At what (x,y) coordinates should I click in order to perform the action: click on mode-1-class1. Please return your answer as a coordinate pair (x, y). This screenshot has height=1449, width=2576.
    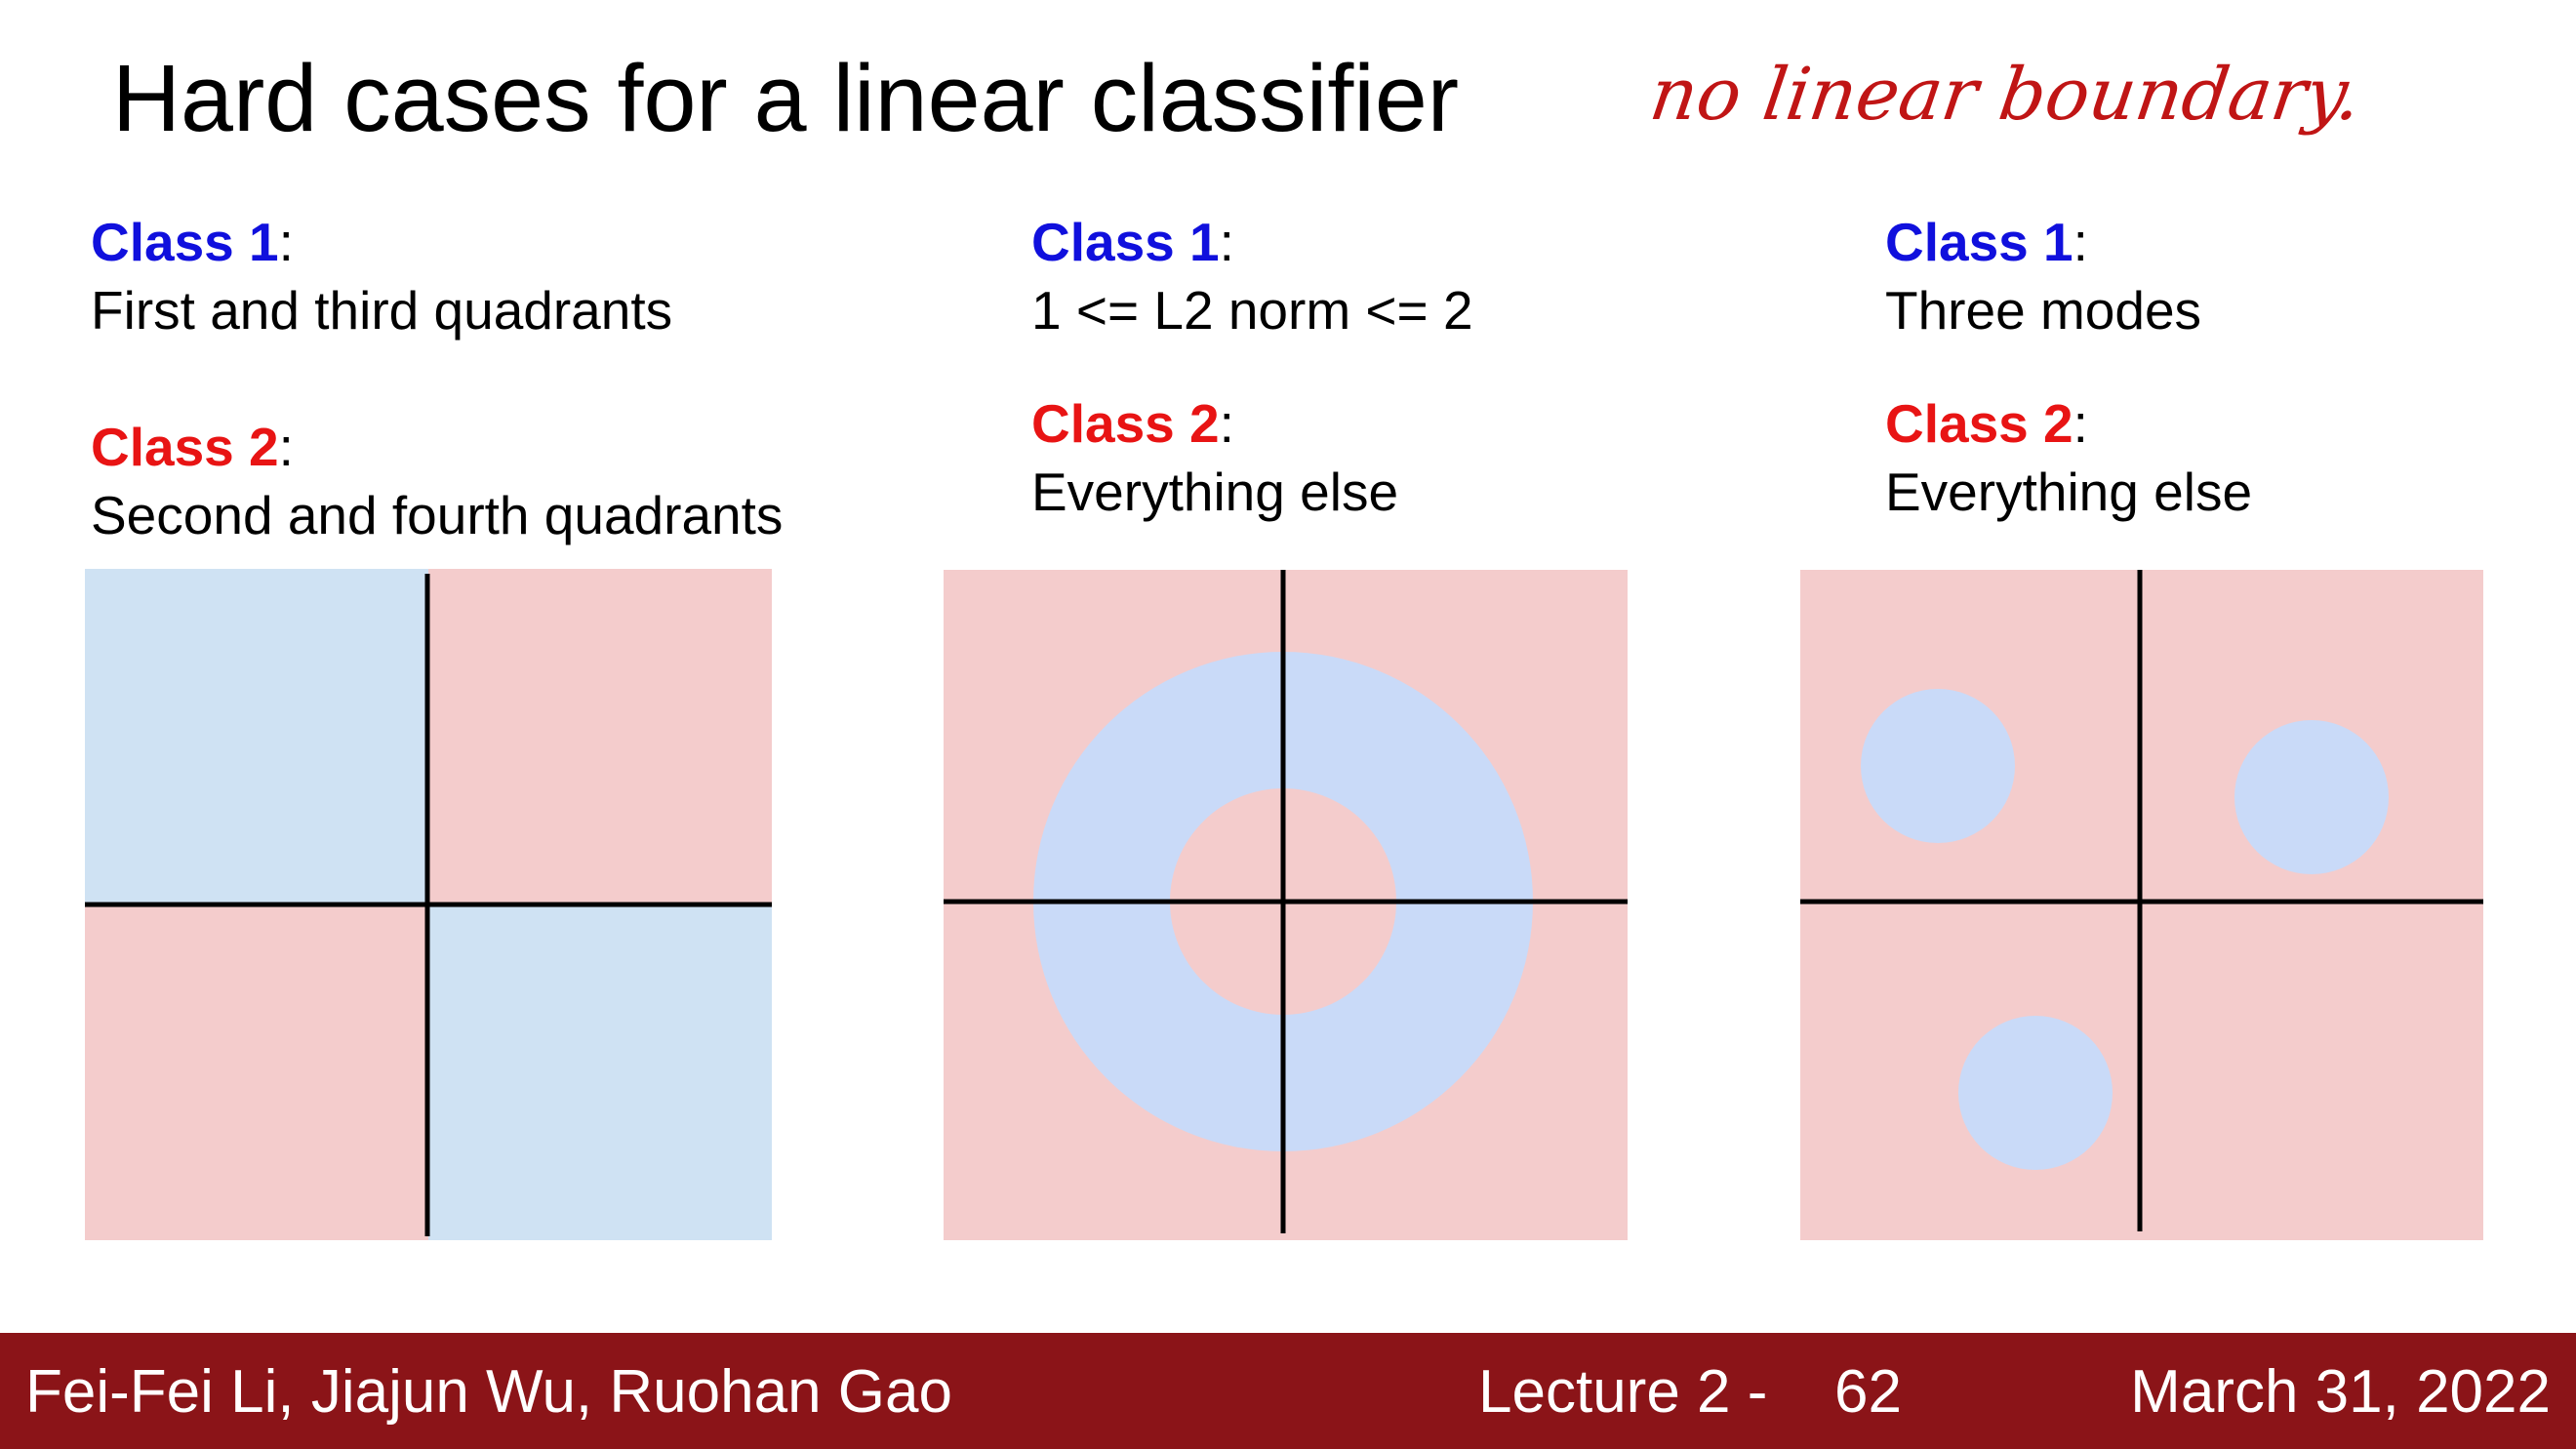
    Looking at the image, I should click on (1938, 766).